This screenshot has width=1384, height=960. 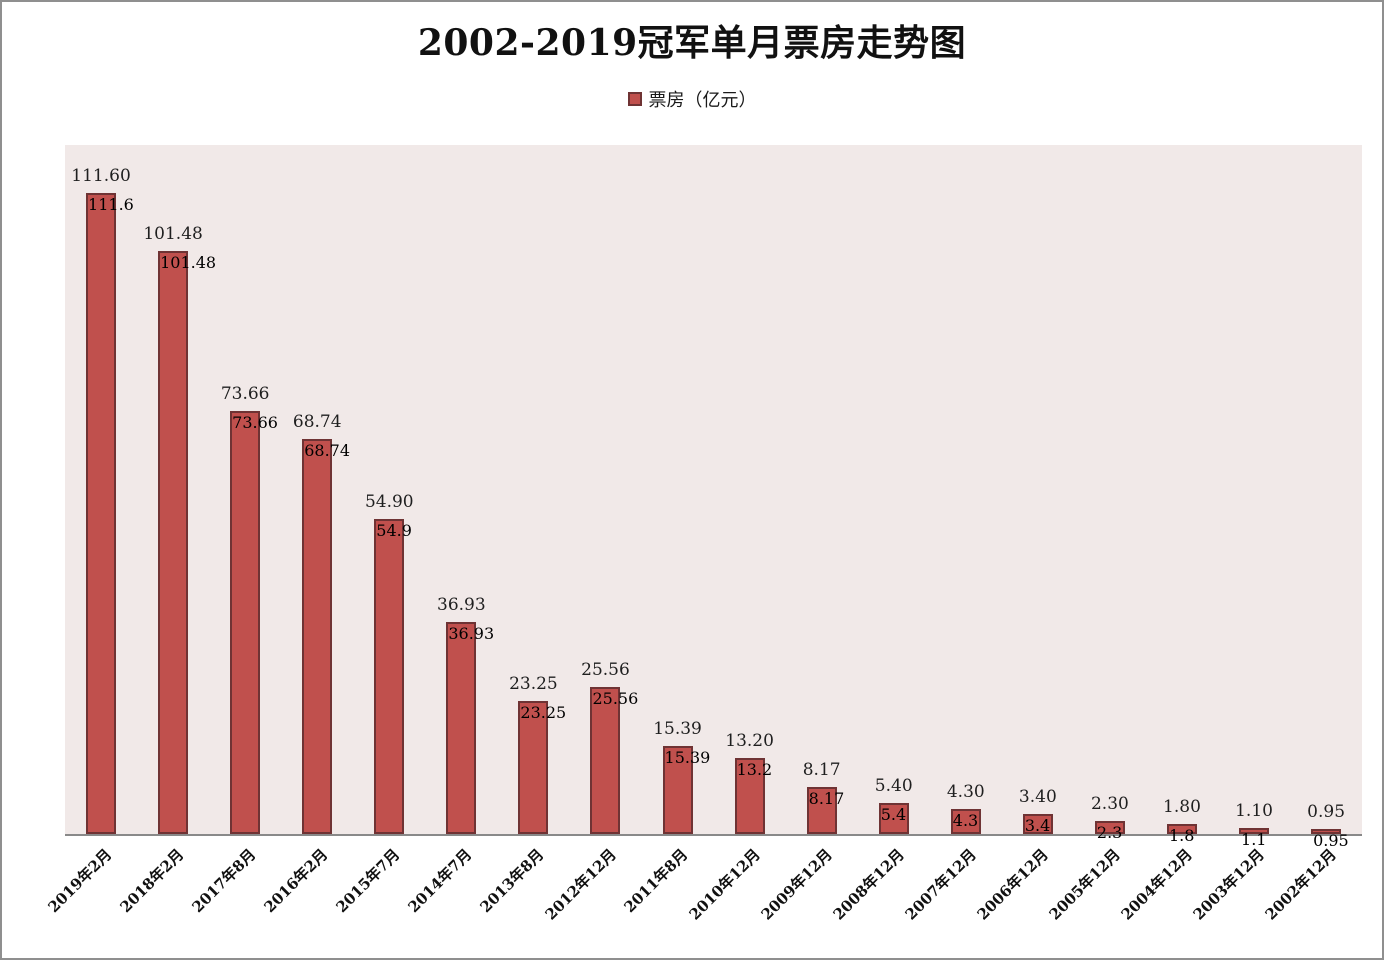 What do you see at coordinates (101, 176) in the screenshot?
I see `bar-value-label: 111.60` at bounding box center [101, 176].